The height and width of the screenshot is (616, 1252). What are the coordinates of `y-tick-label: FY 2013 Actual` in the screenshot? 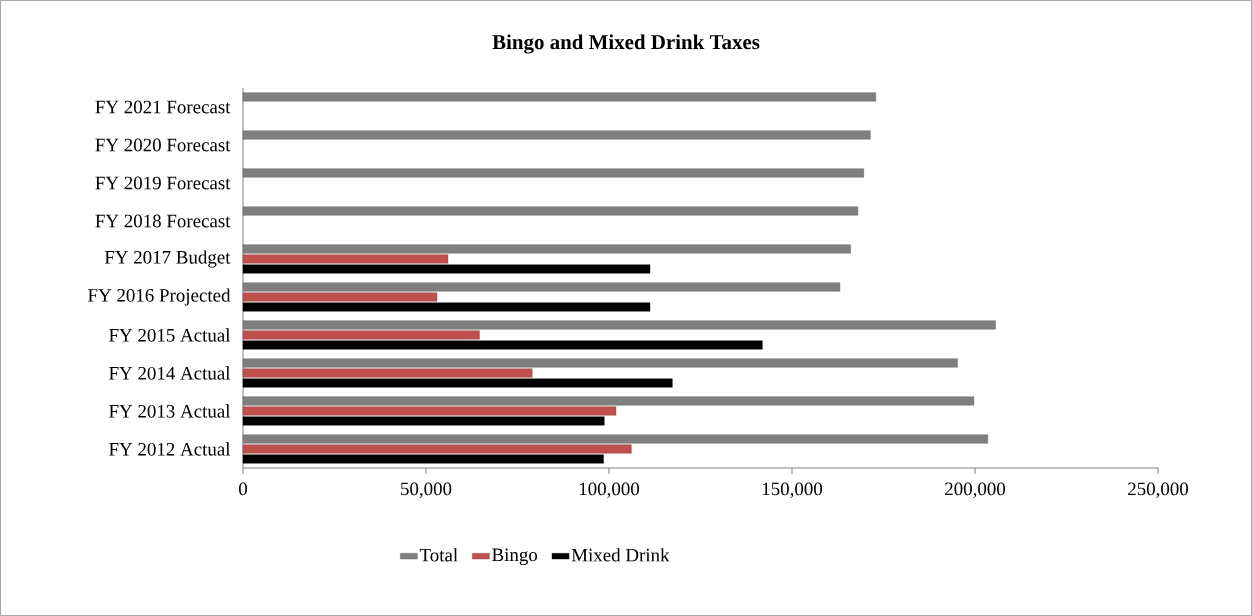 It's located at (170, 411).